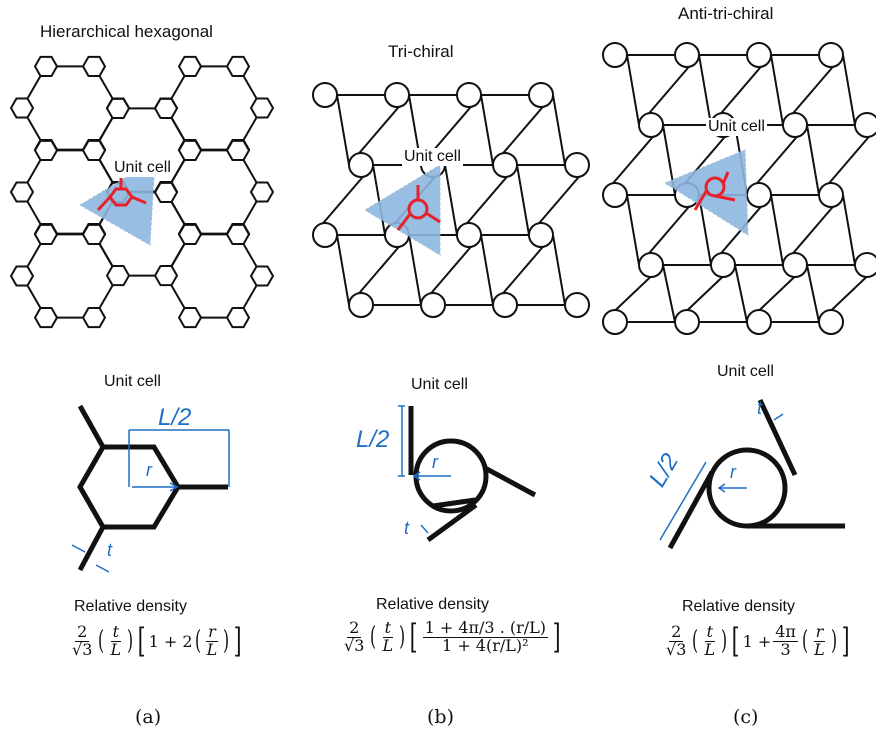 The height and width of the screenshot is (738, 876). Describe the element at coordinates (706, 192) in the screenshot. I see `unit-cell-highlight-c` at that location.